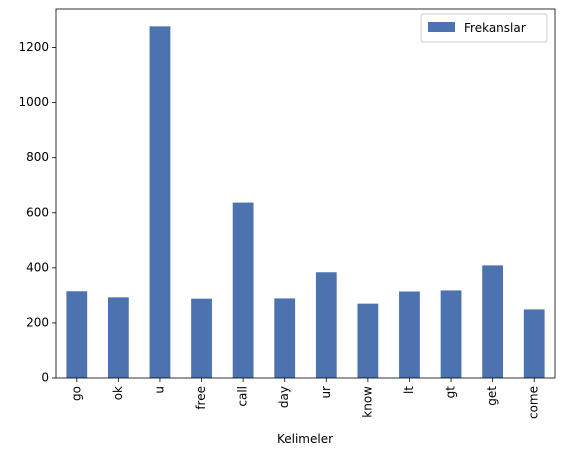 The width and height of the screenshot is (562, 455). What do you see at coordinates (37, 267) in the screenshot?
I see `y-tick-label: 400` at bounding box center [37, 267].